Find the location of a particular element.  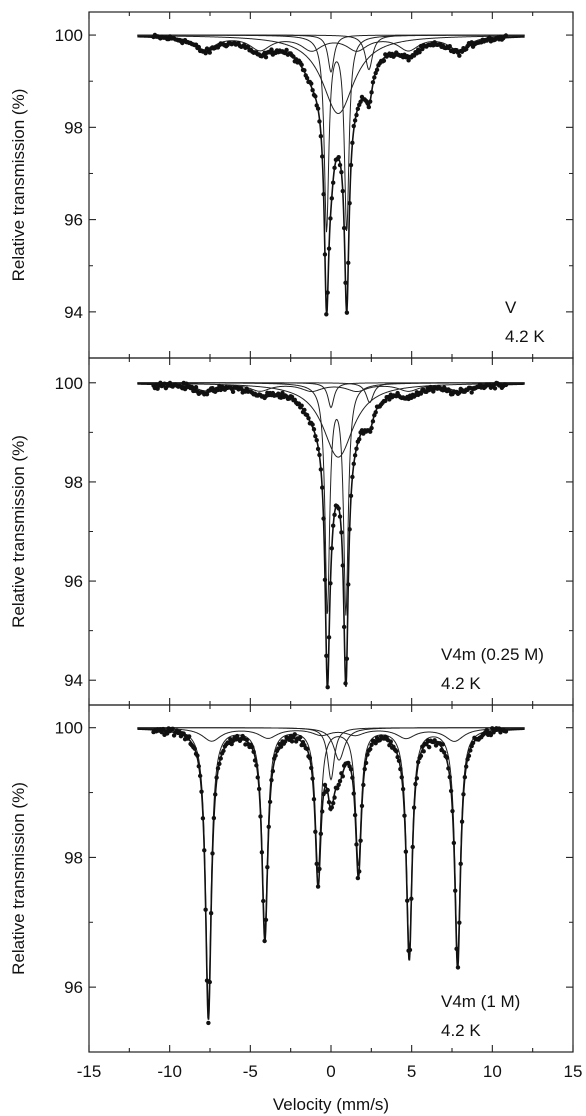

x-tick-label: -10 is located at coordinates (169, 1071).